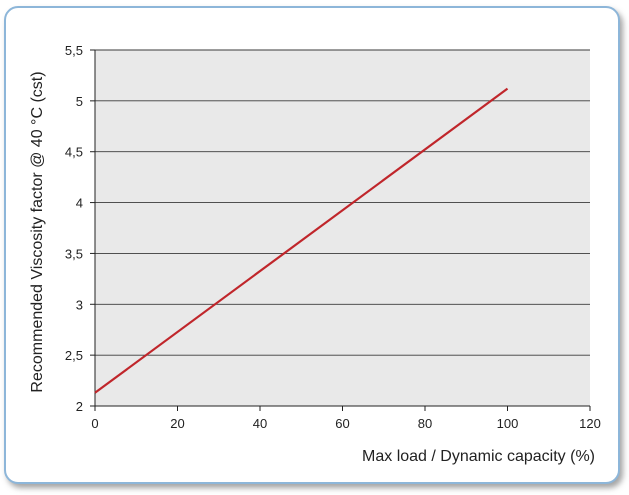 This screenshot has width=629, height=495. I want to click on y-tick-label: 2,5, so click(74, 355).